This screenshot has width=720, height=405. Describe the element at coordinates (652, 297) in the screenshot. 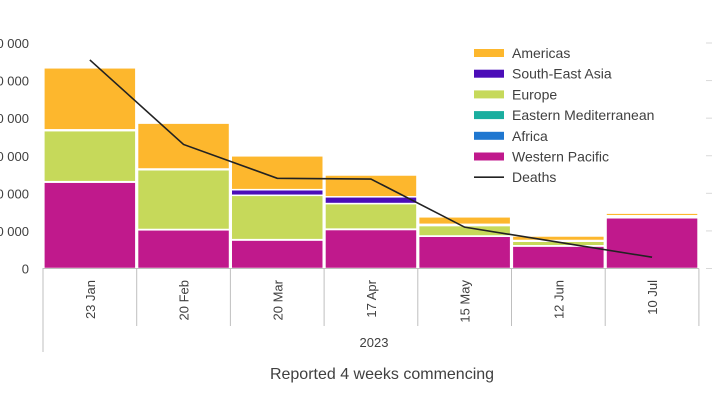

I see `x-tick-label: 10 Jul` at that location.